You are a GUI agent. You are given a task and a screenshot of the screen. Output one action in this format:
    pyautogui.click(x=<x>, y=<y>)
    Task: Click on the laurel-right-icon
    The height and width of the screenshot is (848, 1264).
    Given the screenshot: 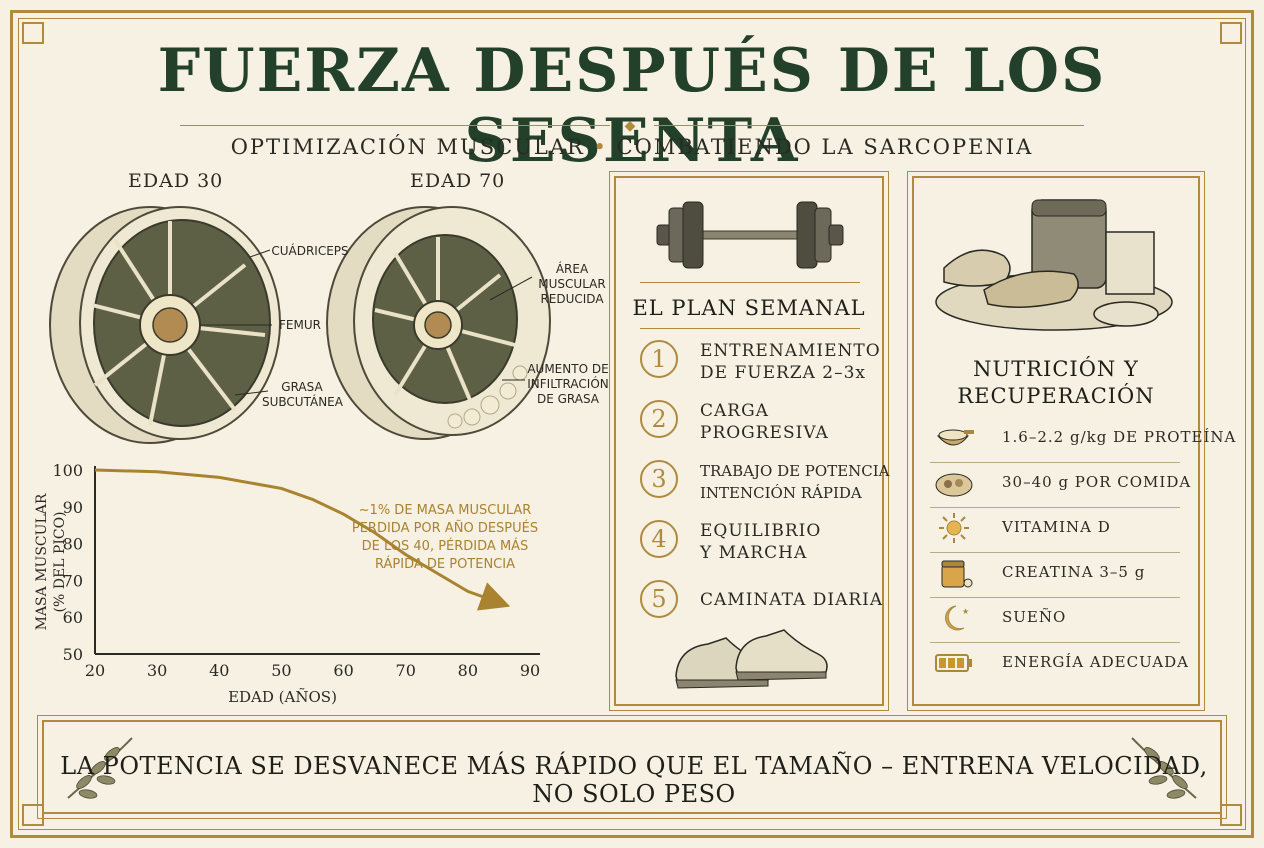 What is the action you would take?
    pyautogui.click(x=1164, y=768)
    